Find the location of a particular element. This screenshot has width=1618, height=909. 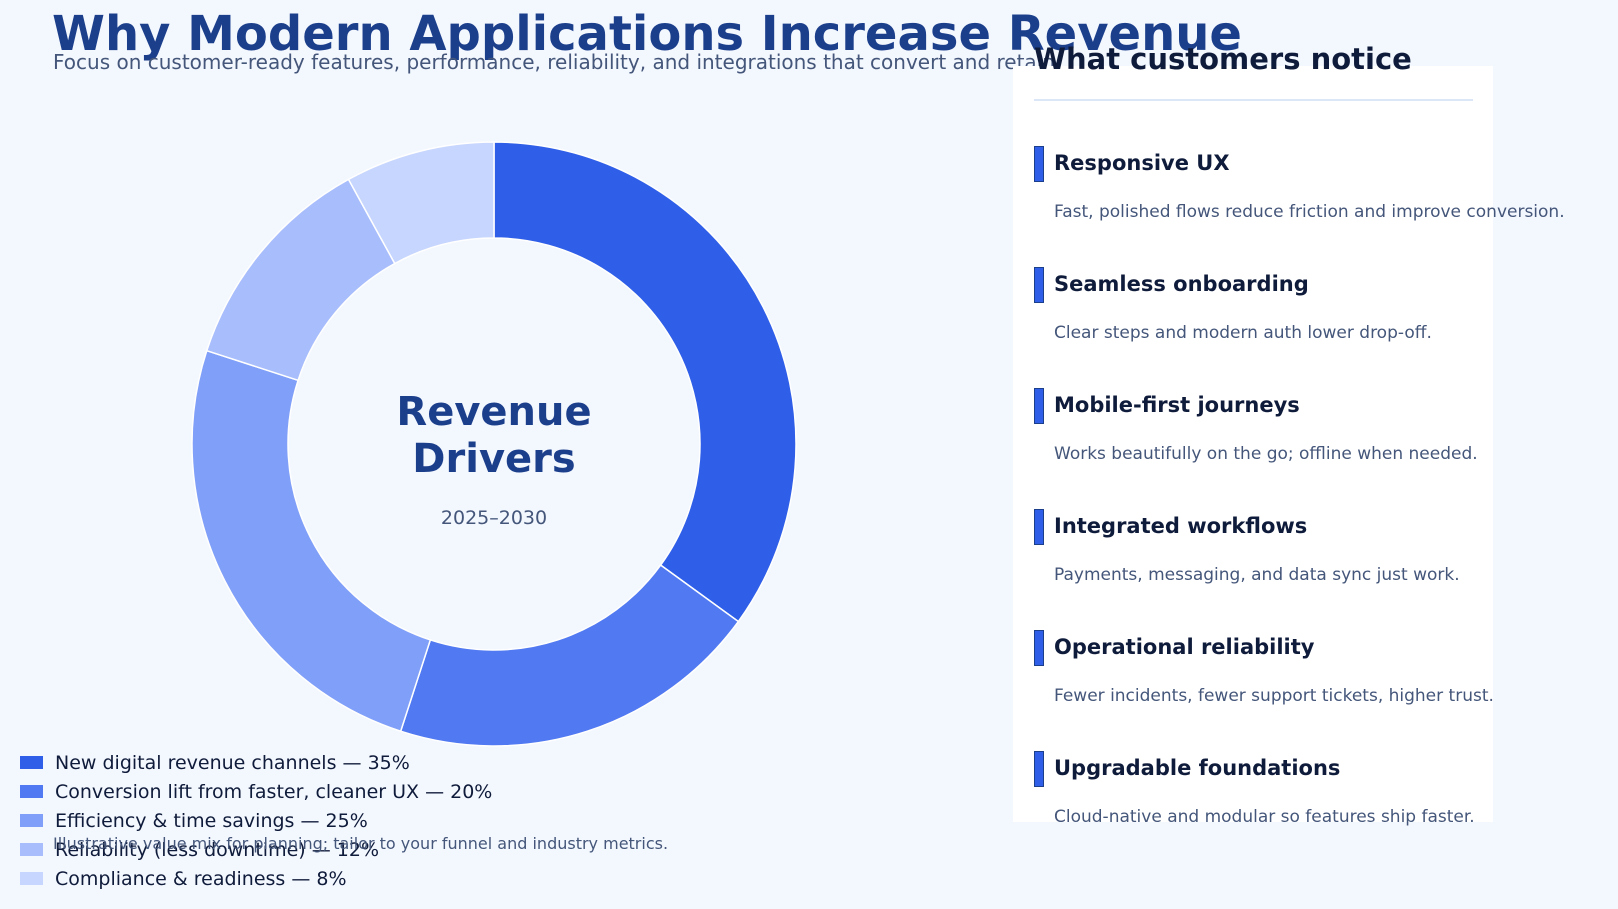

legend-item: Compliance & readiness — 8% is located at coordinates (256, 878).